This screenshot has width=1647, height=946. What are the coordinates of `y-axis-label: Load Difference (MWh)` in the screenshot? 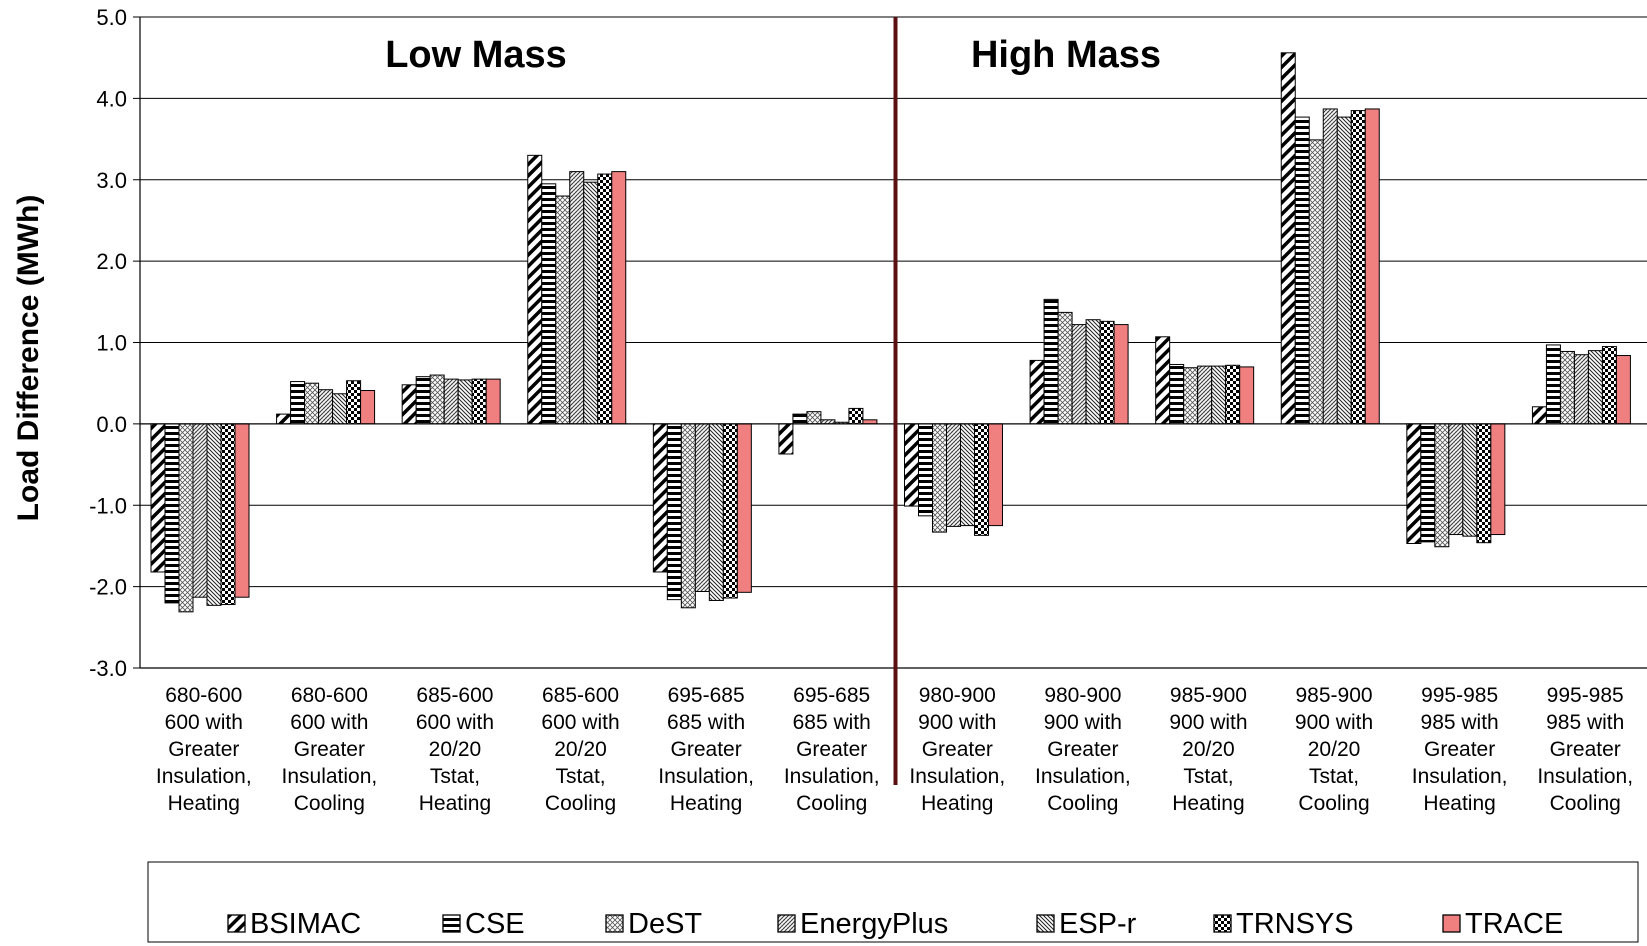 It's located at (28, 358).